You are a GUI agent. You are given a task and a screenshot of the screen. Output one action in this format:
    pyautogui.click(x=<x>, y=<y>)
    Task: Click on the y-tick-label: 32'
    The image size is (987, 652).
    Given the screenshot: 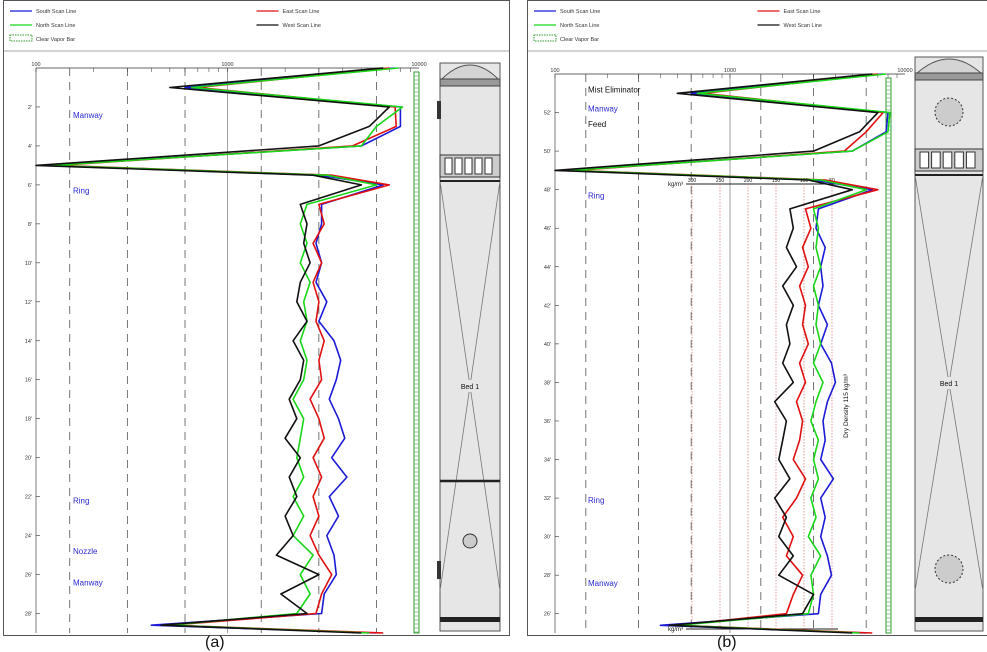 What is the action you would take?
    pyautogui.click(x=547, y=499)
    